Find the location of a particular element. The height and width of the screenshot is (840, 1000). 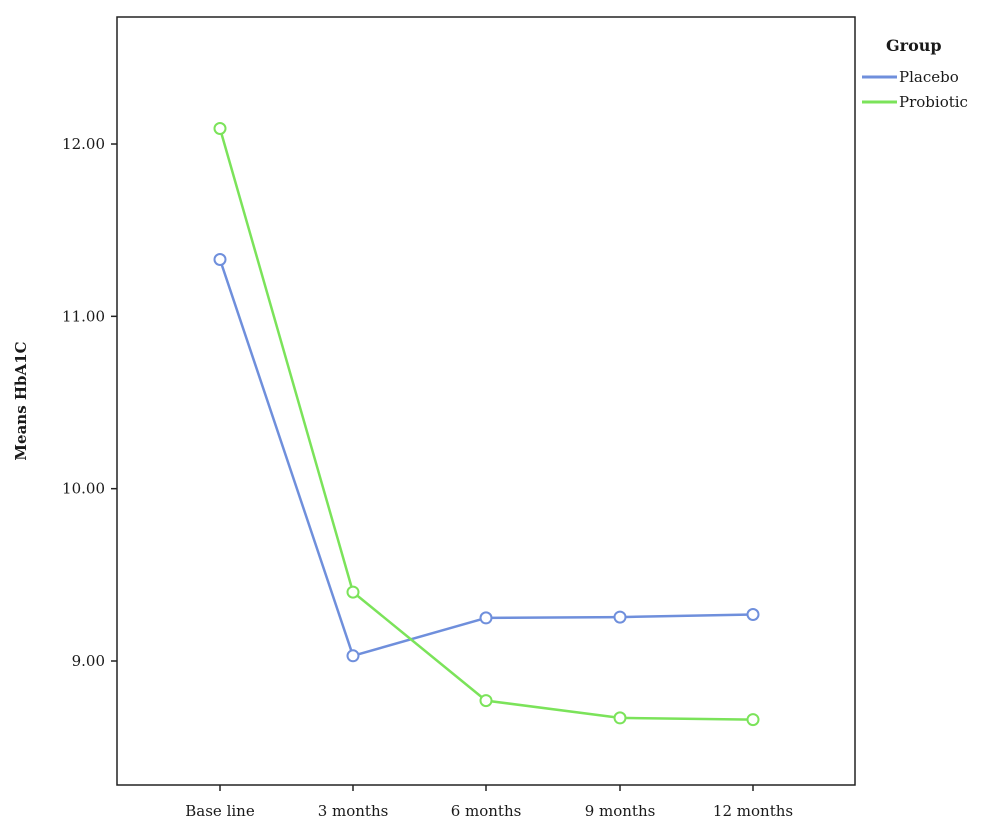

legend-title: Group is located at coordinates (914, 45).